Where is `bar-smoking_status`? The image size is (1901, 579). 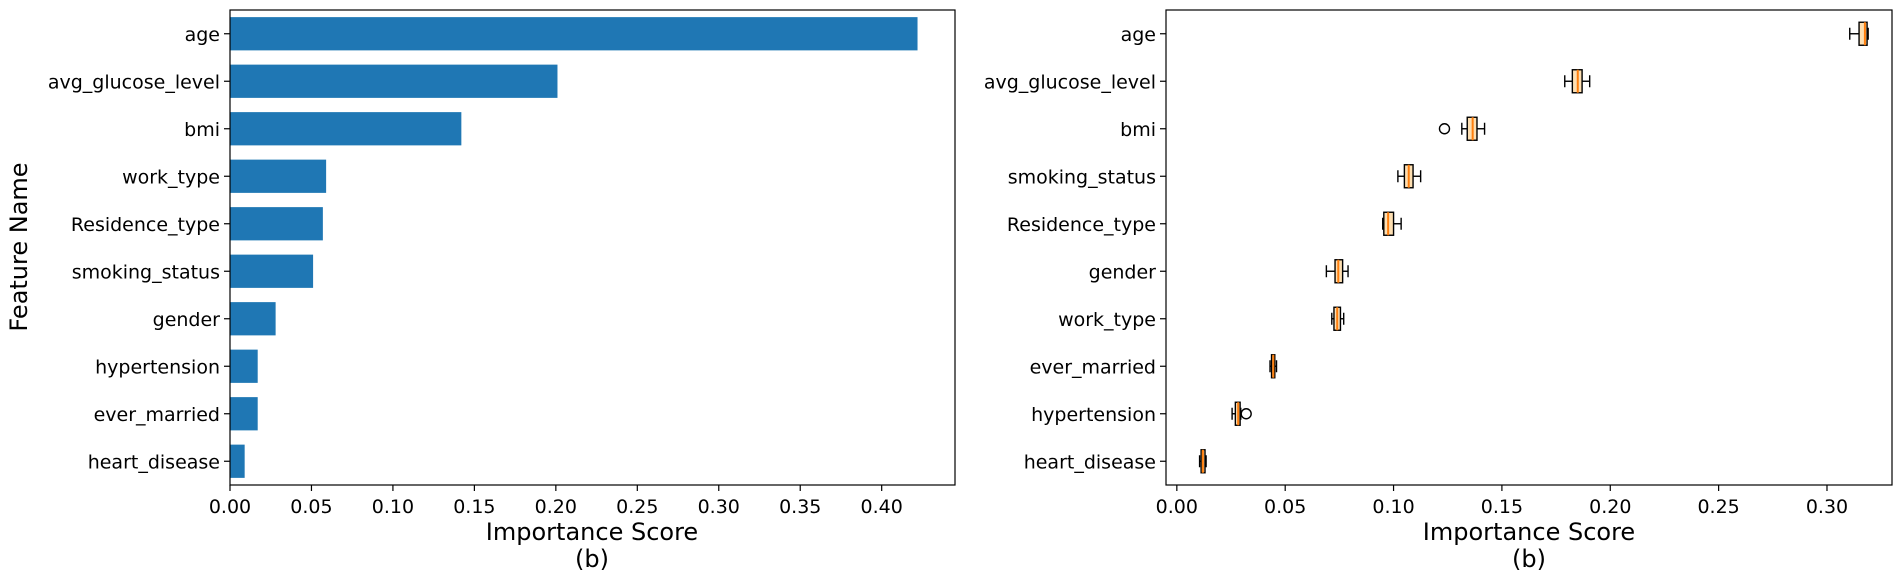
bar-smoking_status is located at coordinates (272, 271).